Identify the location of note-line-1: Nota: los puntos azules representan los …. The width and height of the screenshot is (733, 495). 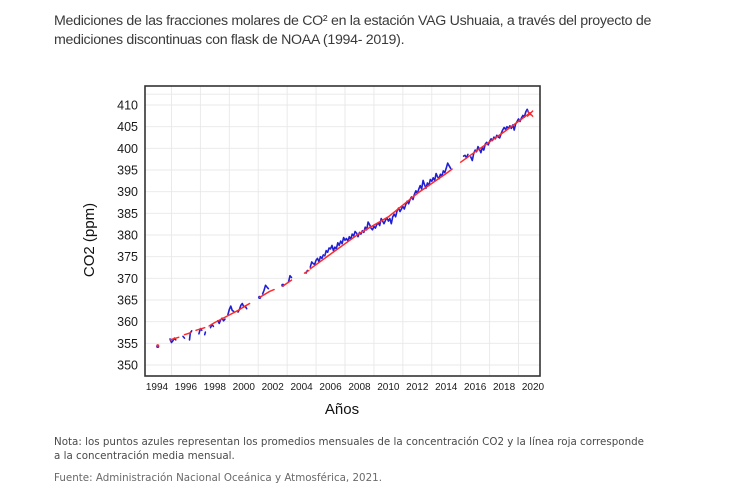
(349, 442).